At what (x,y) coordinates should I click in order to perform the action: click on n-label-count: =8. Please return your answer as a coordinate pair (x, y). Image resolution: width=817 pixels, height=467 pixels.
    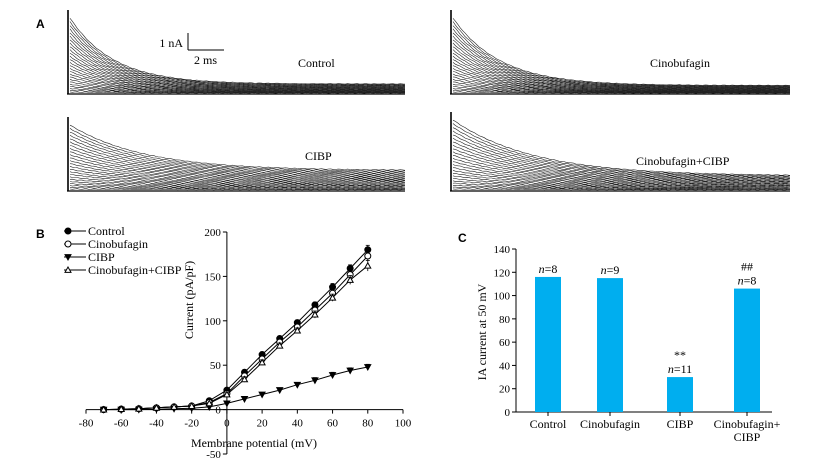
    Looking at the image, I should click on (551, 269).